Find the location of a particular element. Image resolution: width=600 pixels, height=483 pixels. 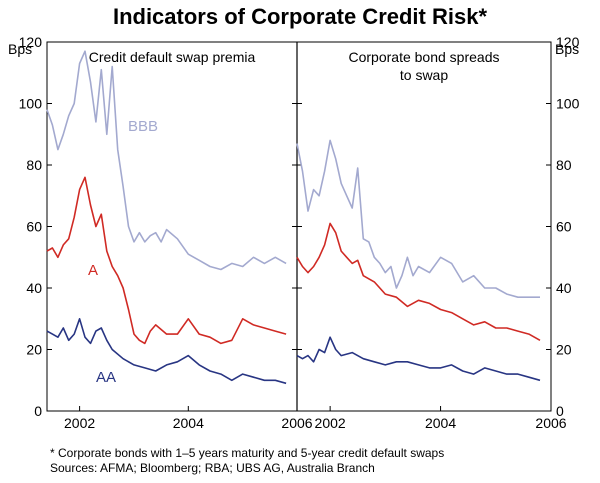

panel-title: to swap is located at coordinates (424, 75).